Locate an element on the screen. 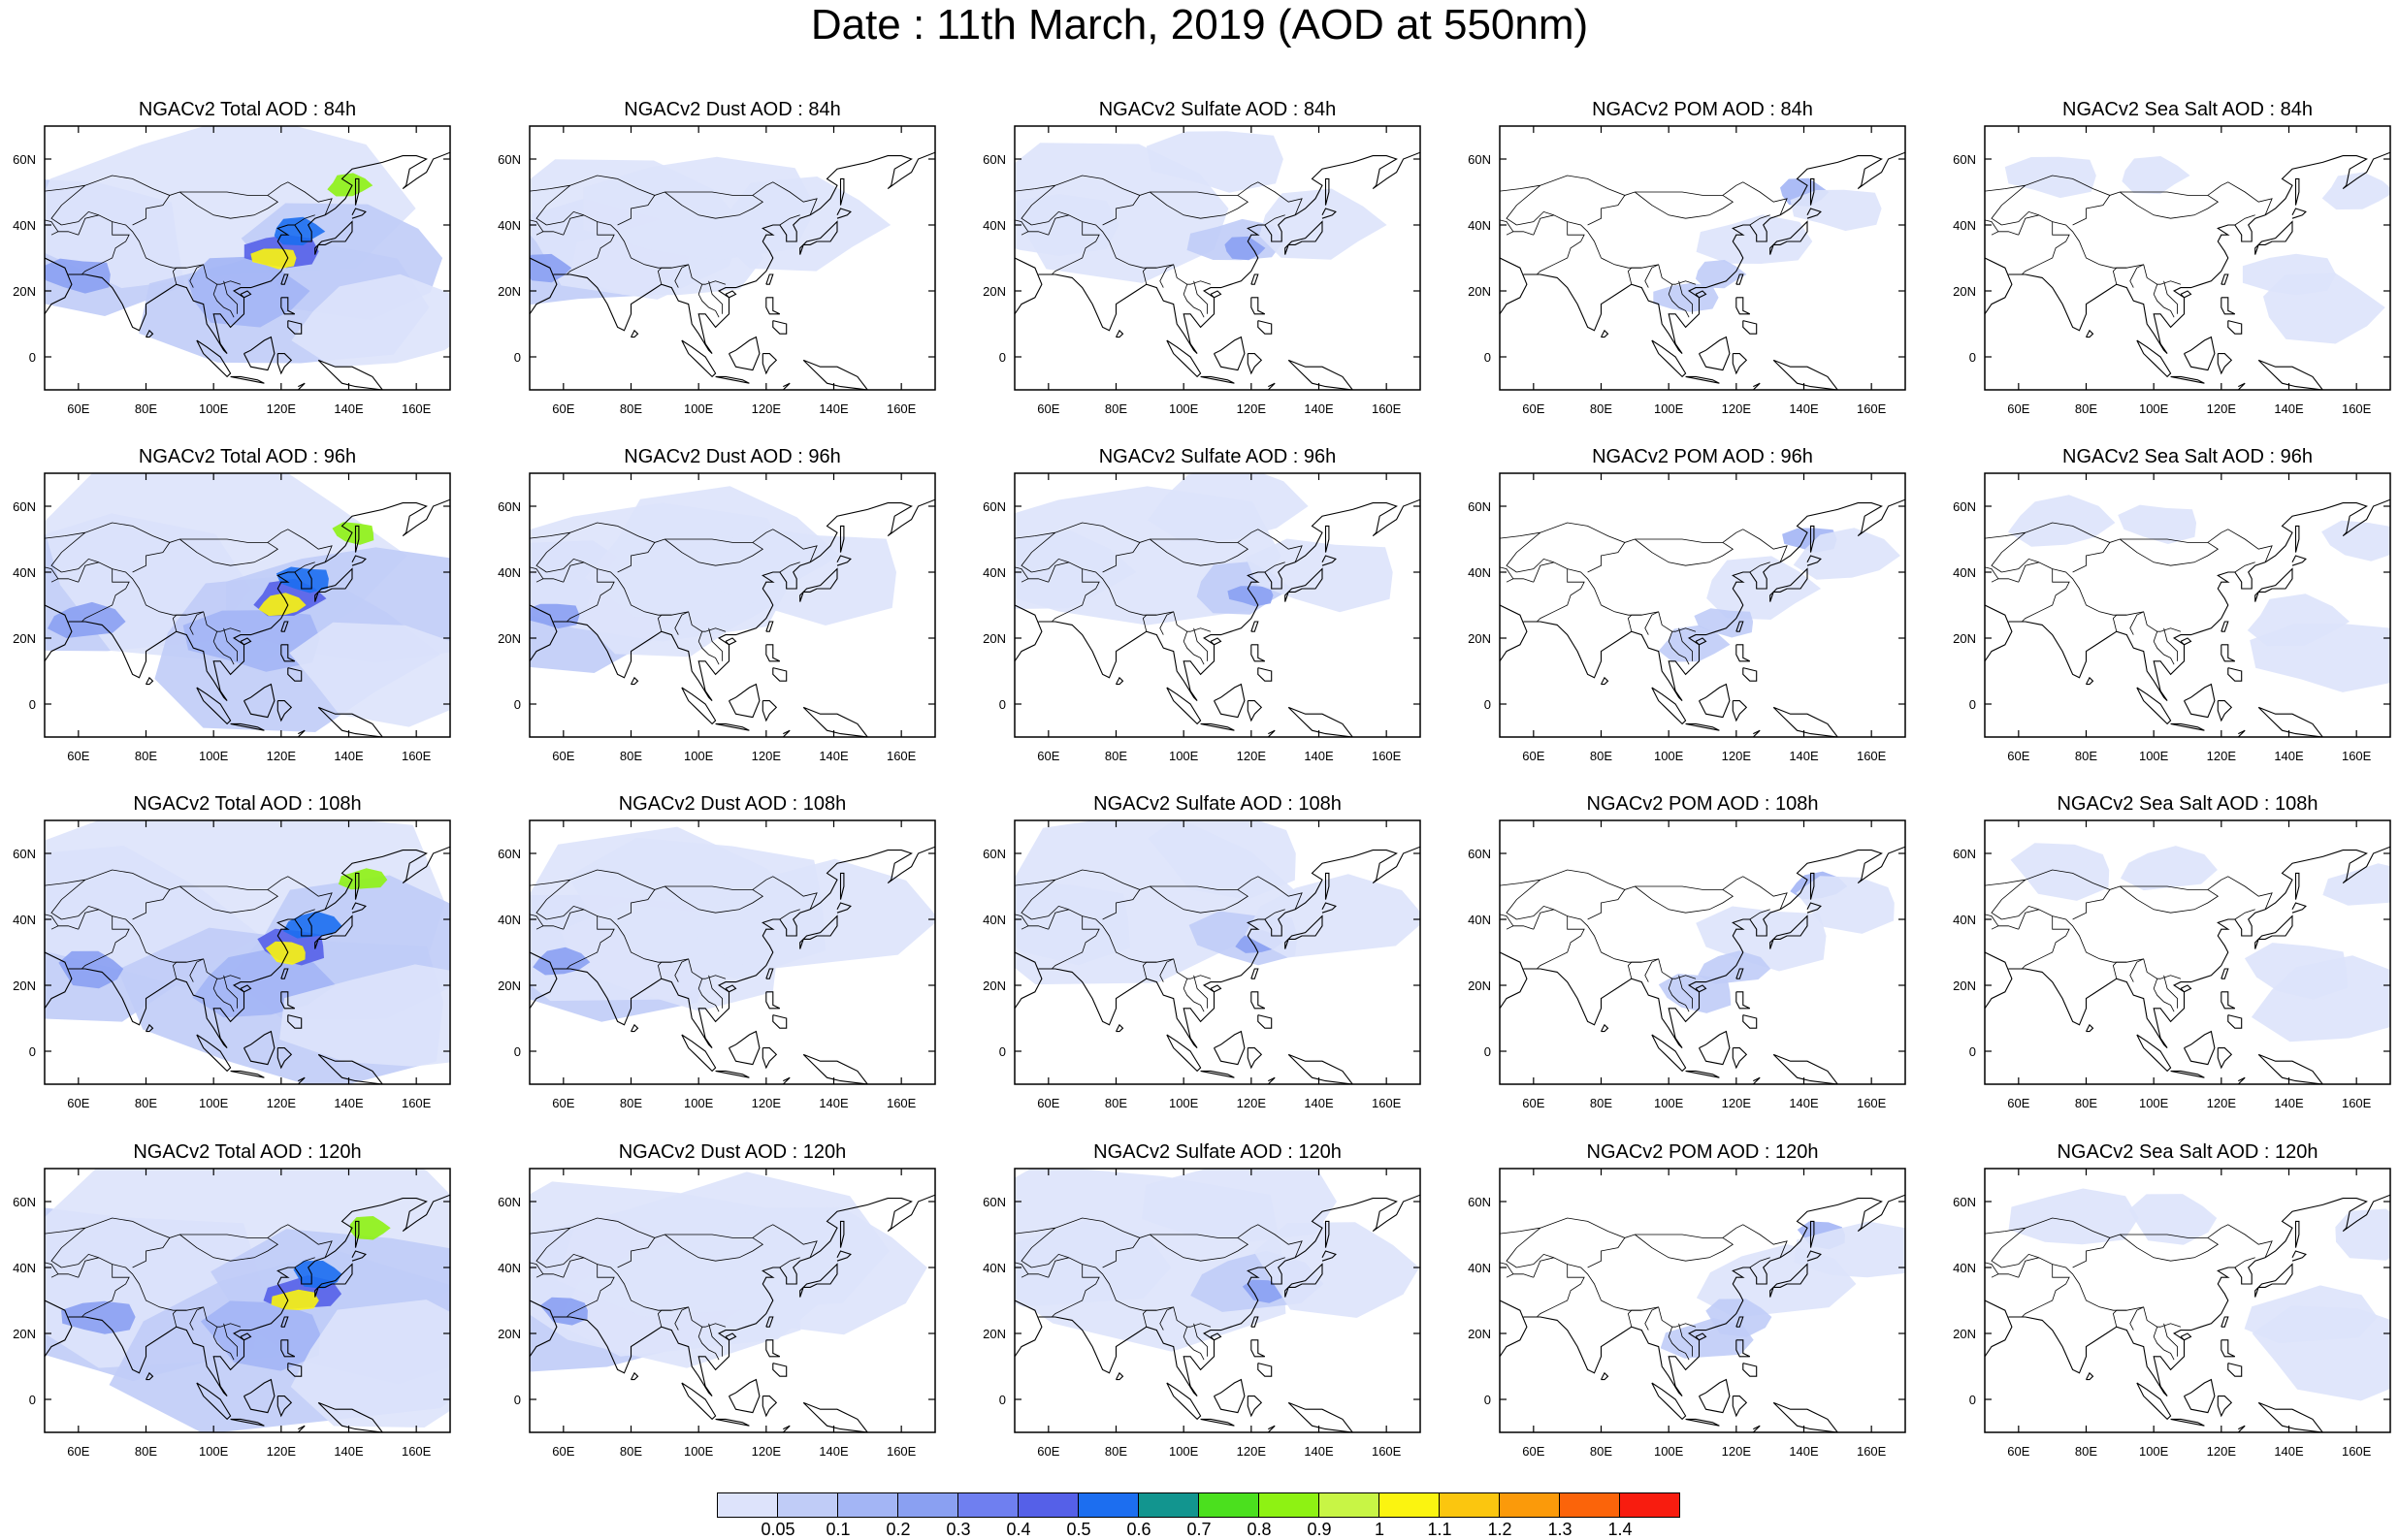  panel-title: NGACv2 Sulfate AOD : 120h is located at coordinates (1218, 1152).